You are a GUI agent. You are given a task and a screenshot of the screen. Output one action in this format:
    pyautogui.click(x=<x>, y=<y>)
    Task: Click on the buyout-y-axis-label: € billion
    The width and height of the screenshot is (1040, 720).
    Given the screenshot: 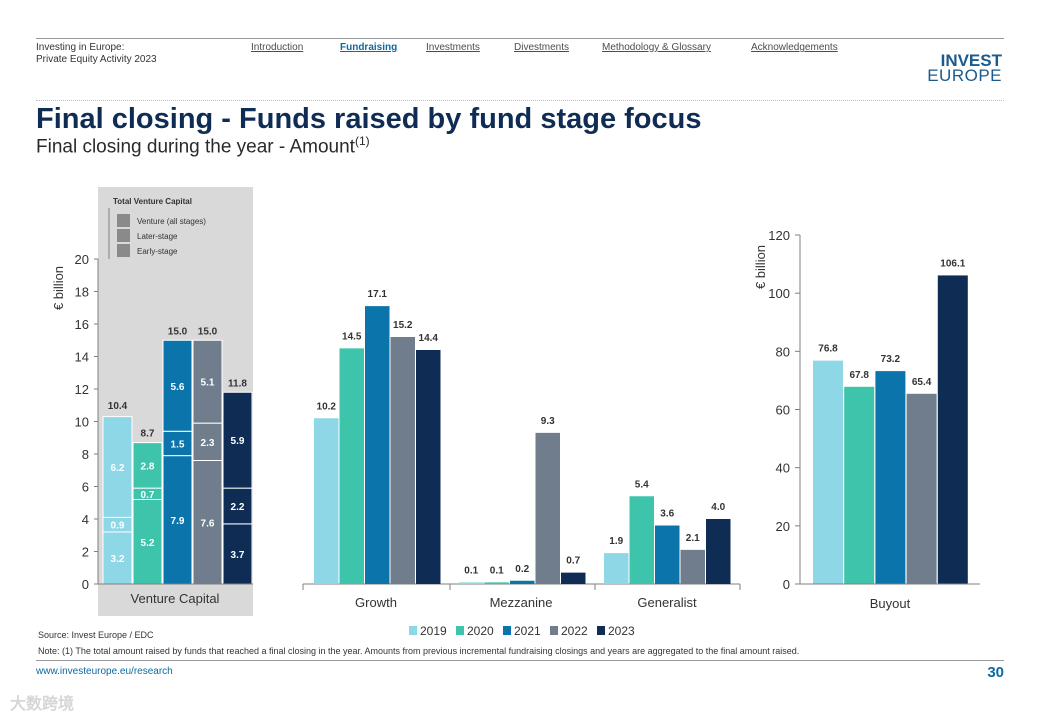 What is the action you would take?
    pyautogui.click(x=760, y=267)
    